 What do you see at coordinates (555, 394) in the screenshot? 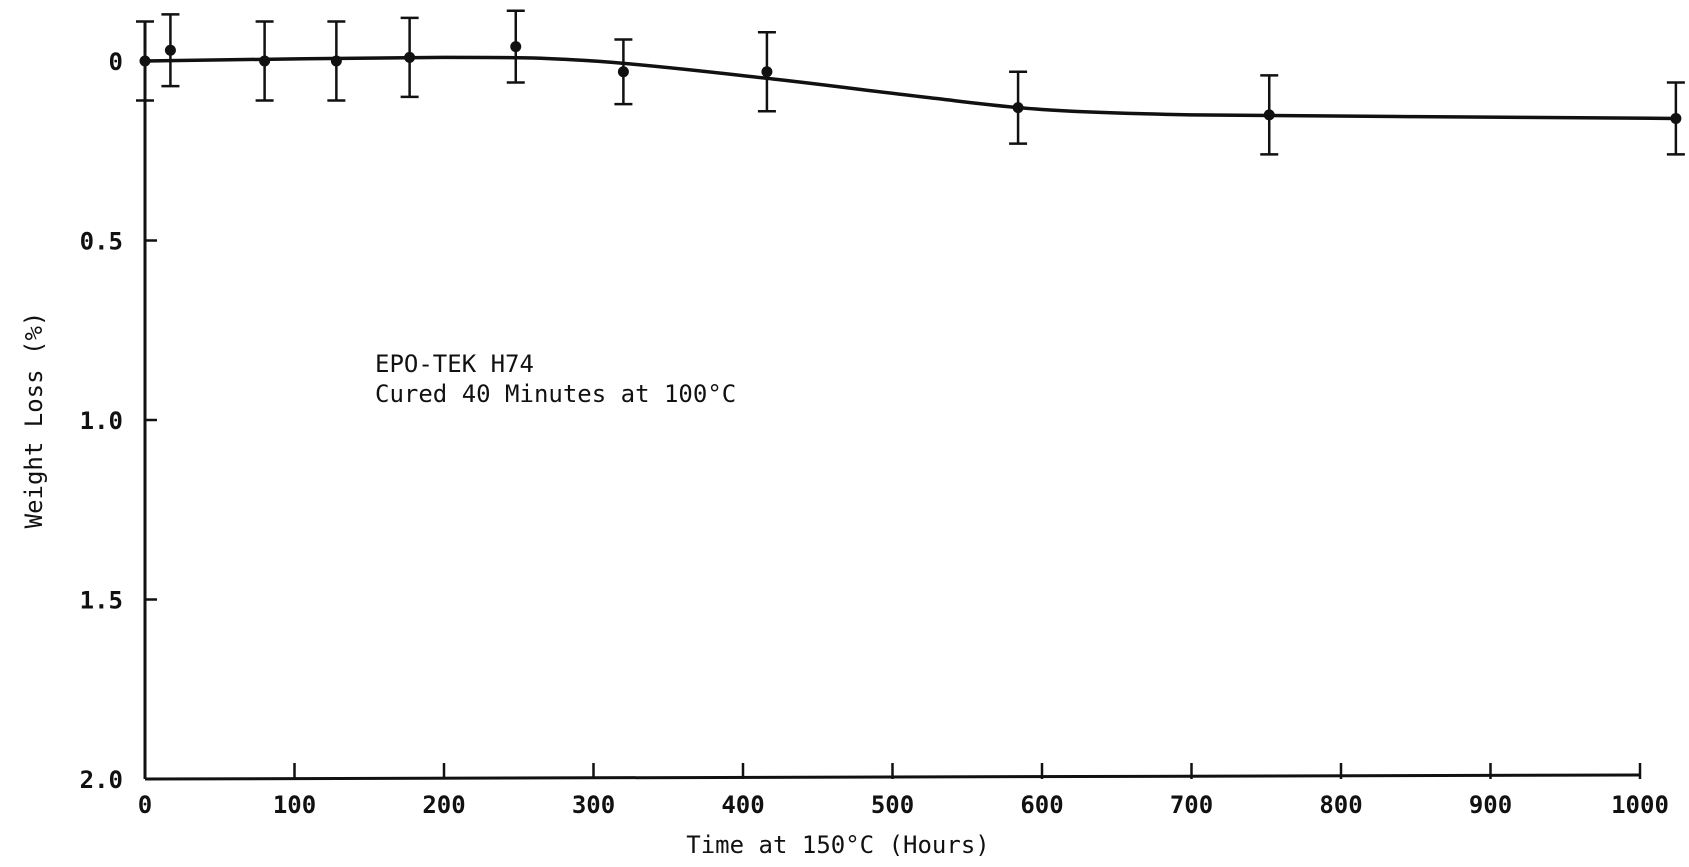
I see `annotation-line-2: Cured 40 Minutes at 100°C` at bounding box center [555, 394].